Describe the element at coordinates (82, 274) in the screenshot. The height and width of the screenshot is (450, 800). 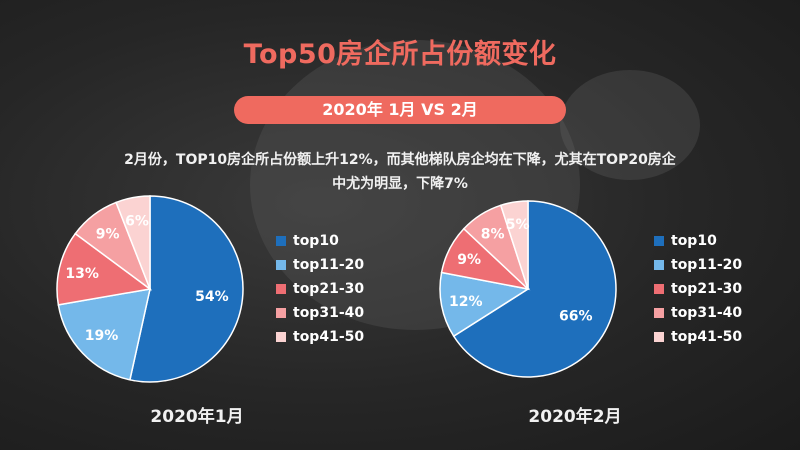
I see `pie-label-january-top21-30: 13%` at that location.